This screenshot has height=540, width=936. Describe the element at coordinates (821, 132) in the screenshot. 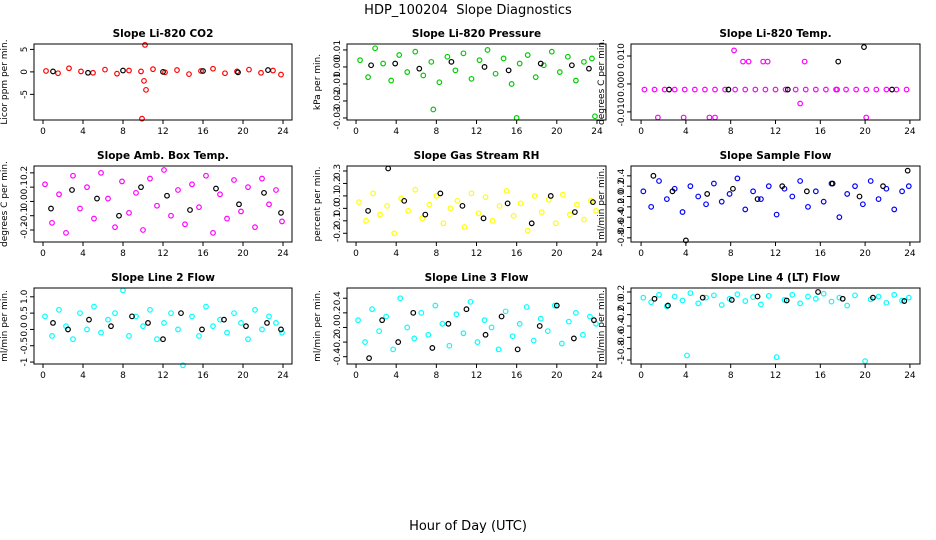

I see `x-tick-label: 16` at that location.